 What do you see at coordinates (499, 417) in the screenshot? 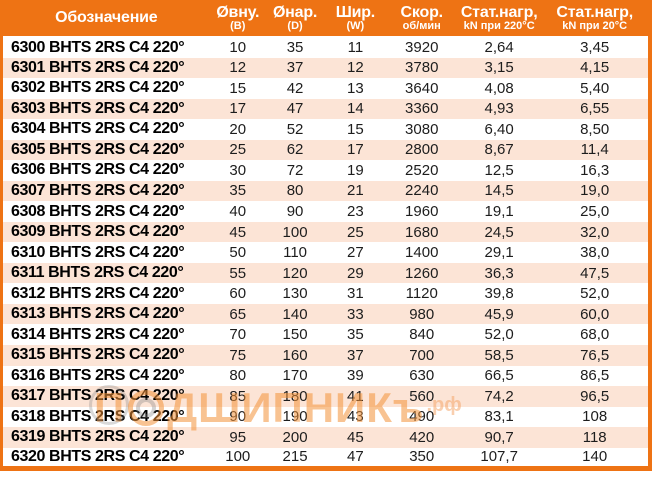
I see `value-cell: 83,1` at bounding box center [499, 417].